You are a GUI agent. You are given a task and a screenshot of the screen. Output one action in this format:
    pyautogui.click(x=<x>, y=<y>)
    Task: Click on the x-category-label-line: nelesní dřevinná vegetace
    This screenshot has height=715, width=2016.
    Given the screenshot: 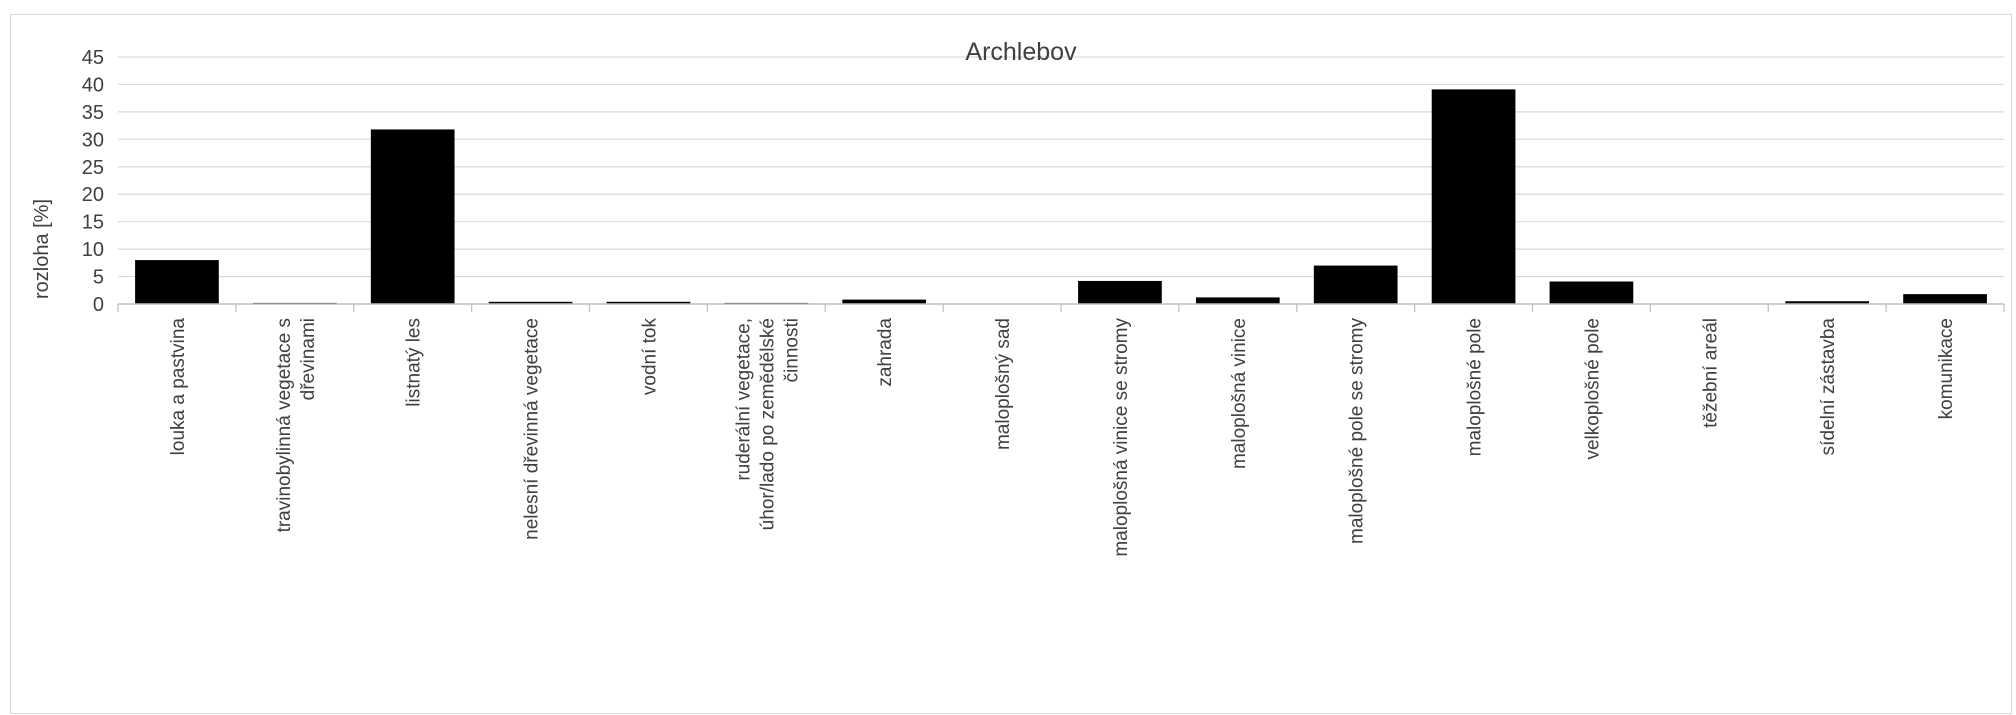 What is the action you would take?
    pyautogui.click(x=532, y=429)
    